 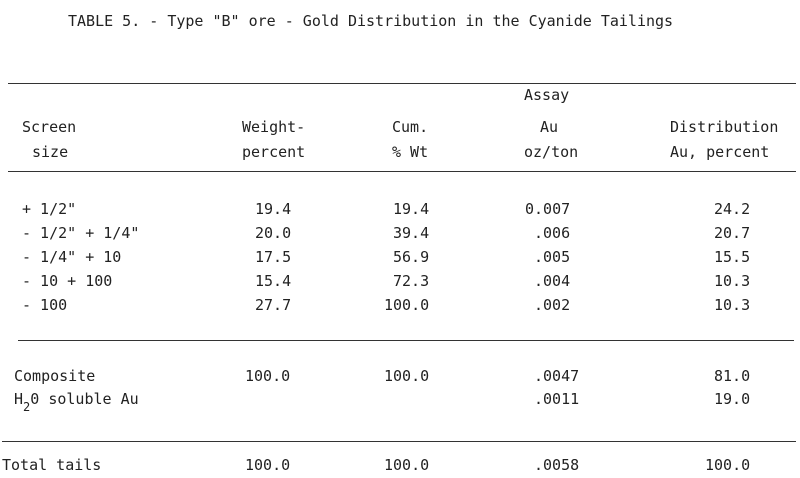 I want to click on total-assay: .0058, so click(x=557, y=465).